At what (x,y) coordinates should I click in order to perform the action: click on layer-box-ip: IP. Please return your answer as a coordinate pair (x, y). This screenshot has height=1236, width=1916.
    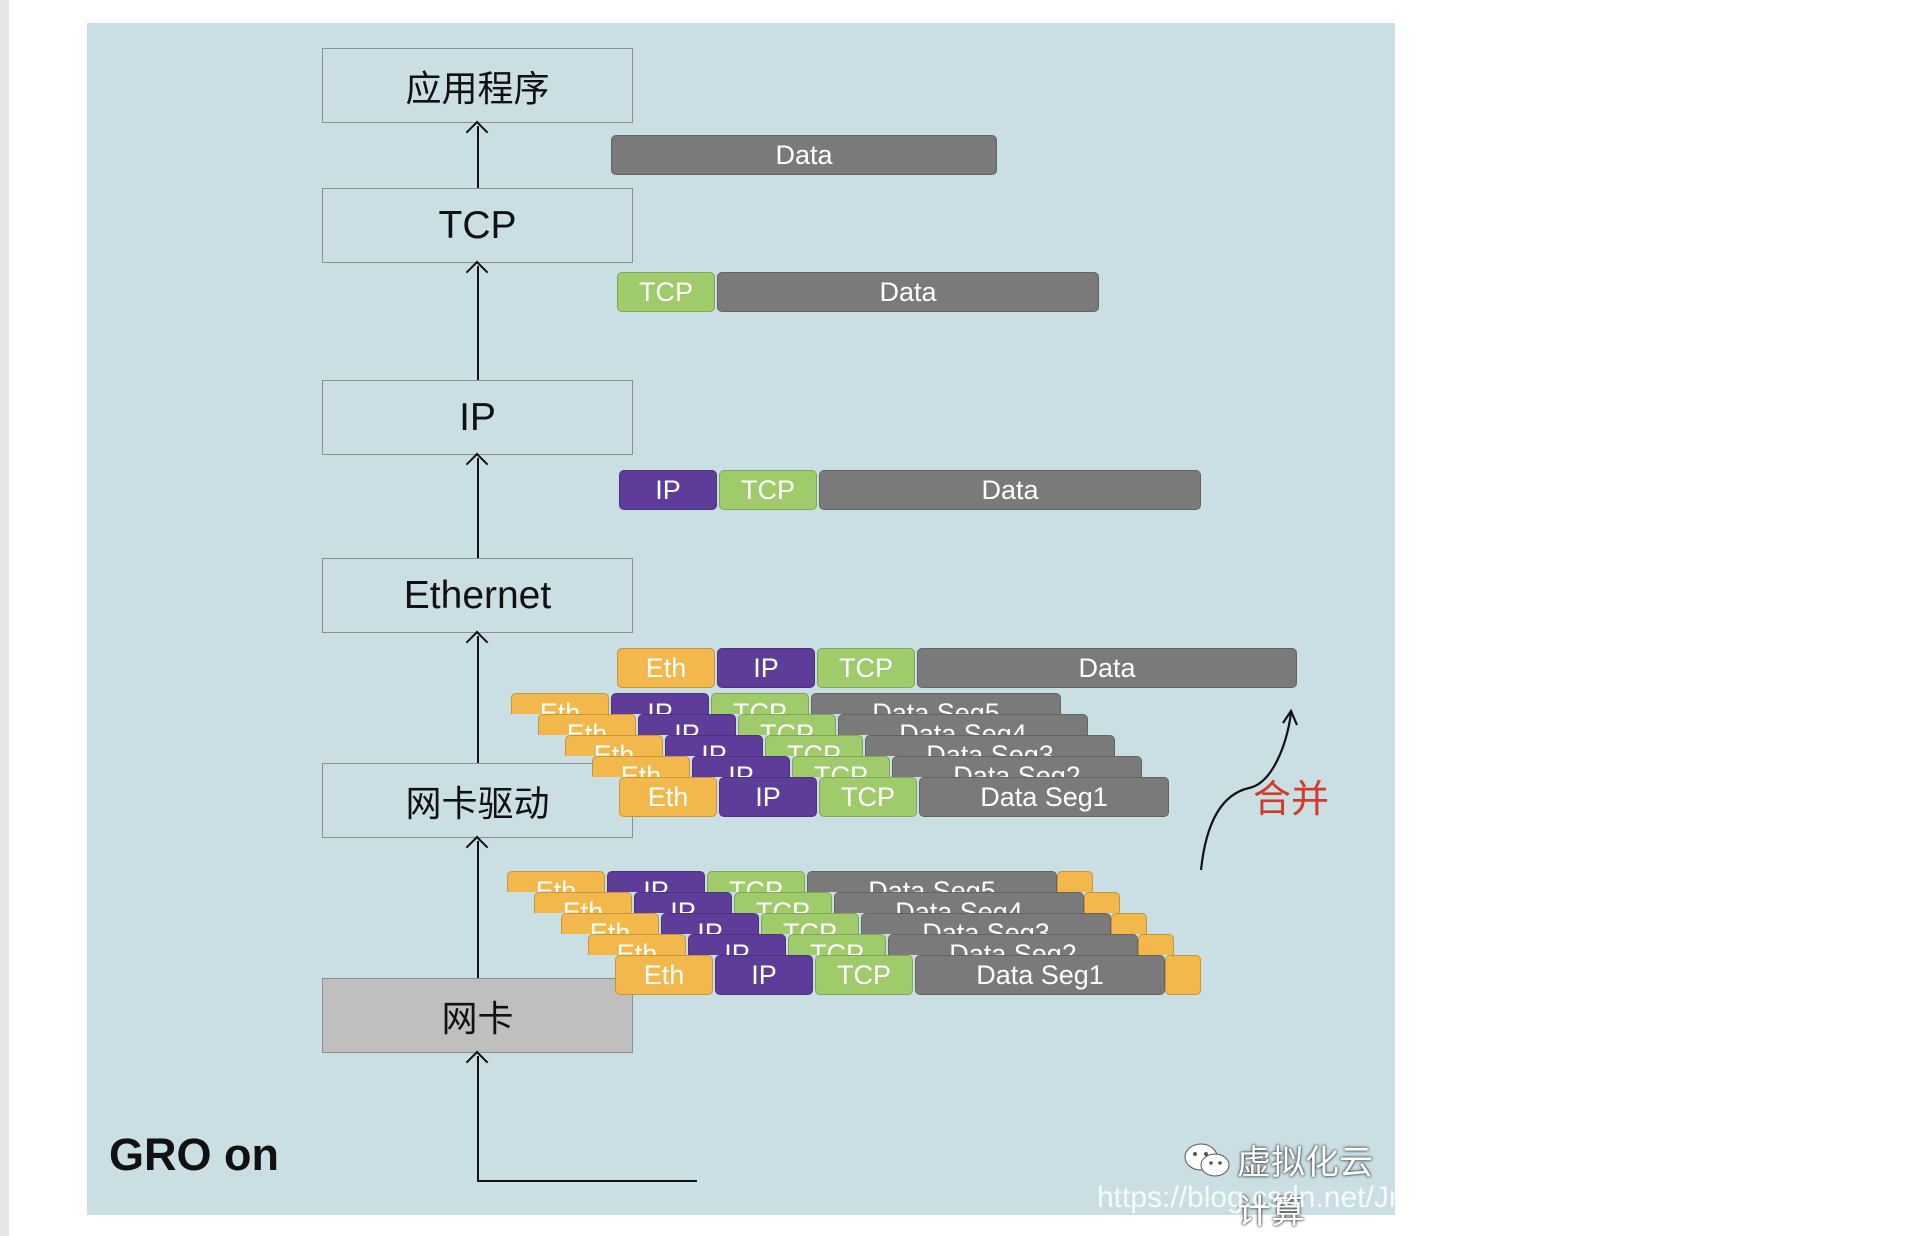
    Looking at the image, I should click on (477, 417).